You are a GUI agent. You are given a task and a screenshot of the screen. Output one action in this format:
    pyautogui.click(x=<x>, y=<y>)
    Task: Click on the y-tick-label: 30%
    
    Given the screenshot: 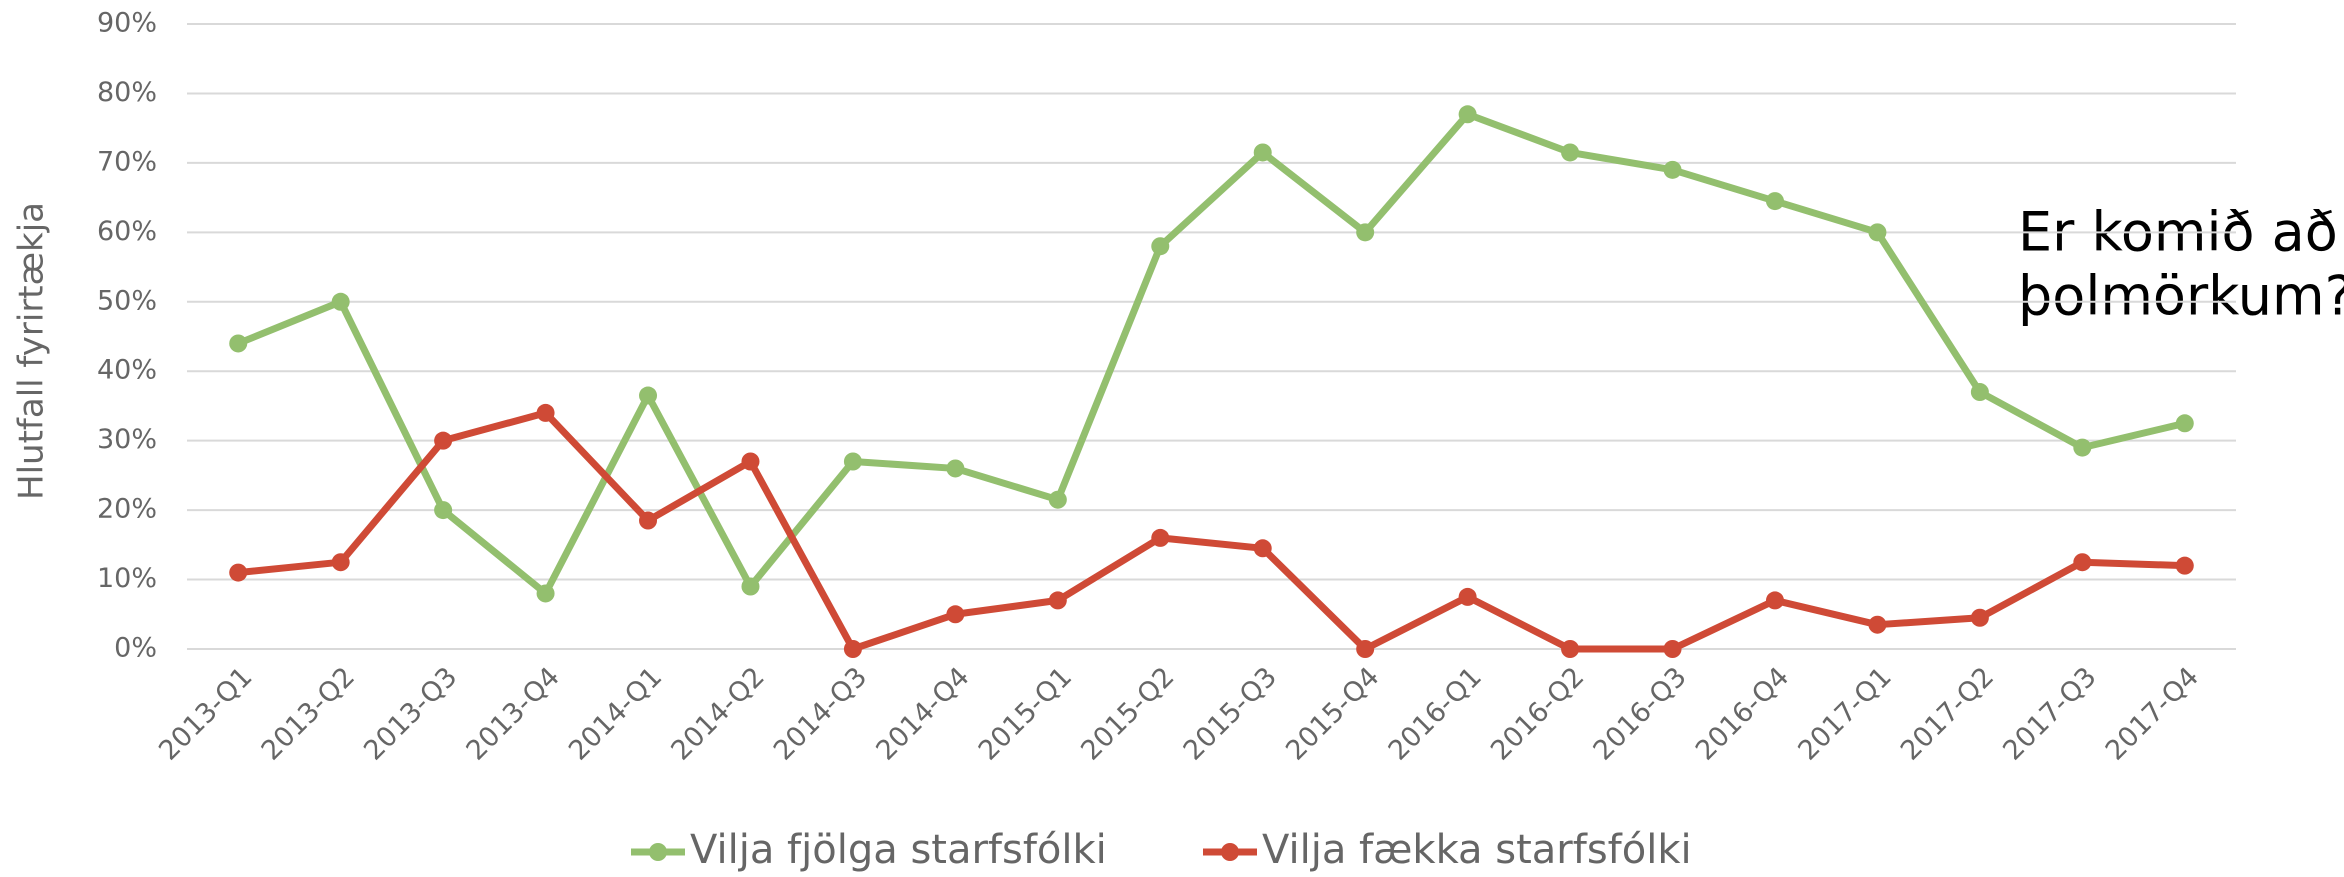 What is the action you would take?
    pyautogui.click(x=127, y=439)
    